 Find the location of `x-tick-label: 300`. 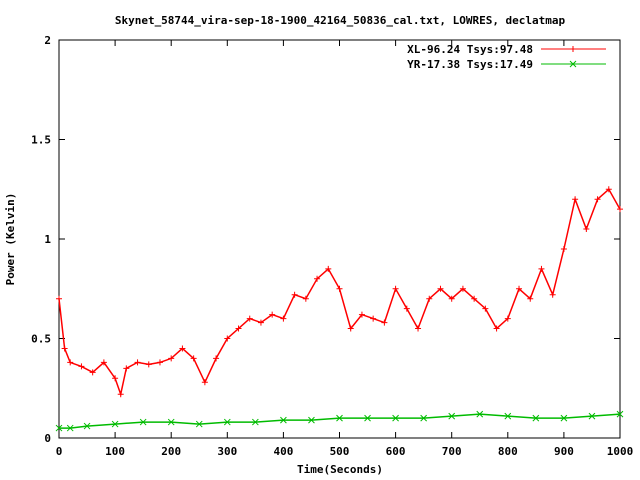

x-tick-label: 300 is located at coordinates (227, 451).